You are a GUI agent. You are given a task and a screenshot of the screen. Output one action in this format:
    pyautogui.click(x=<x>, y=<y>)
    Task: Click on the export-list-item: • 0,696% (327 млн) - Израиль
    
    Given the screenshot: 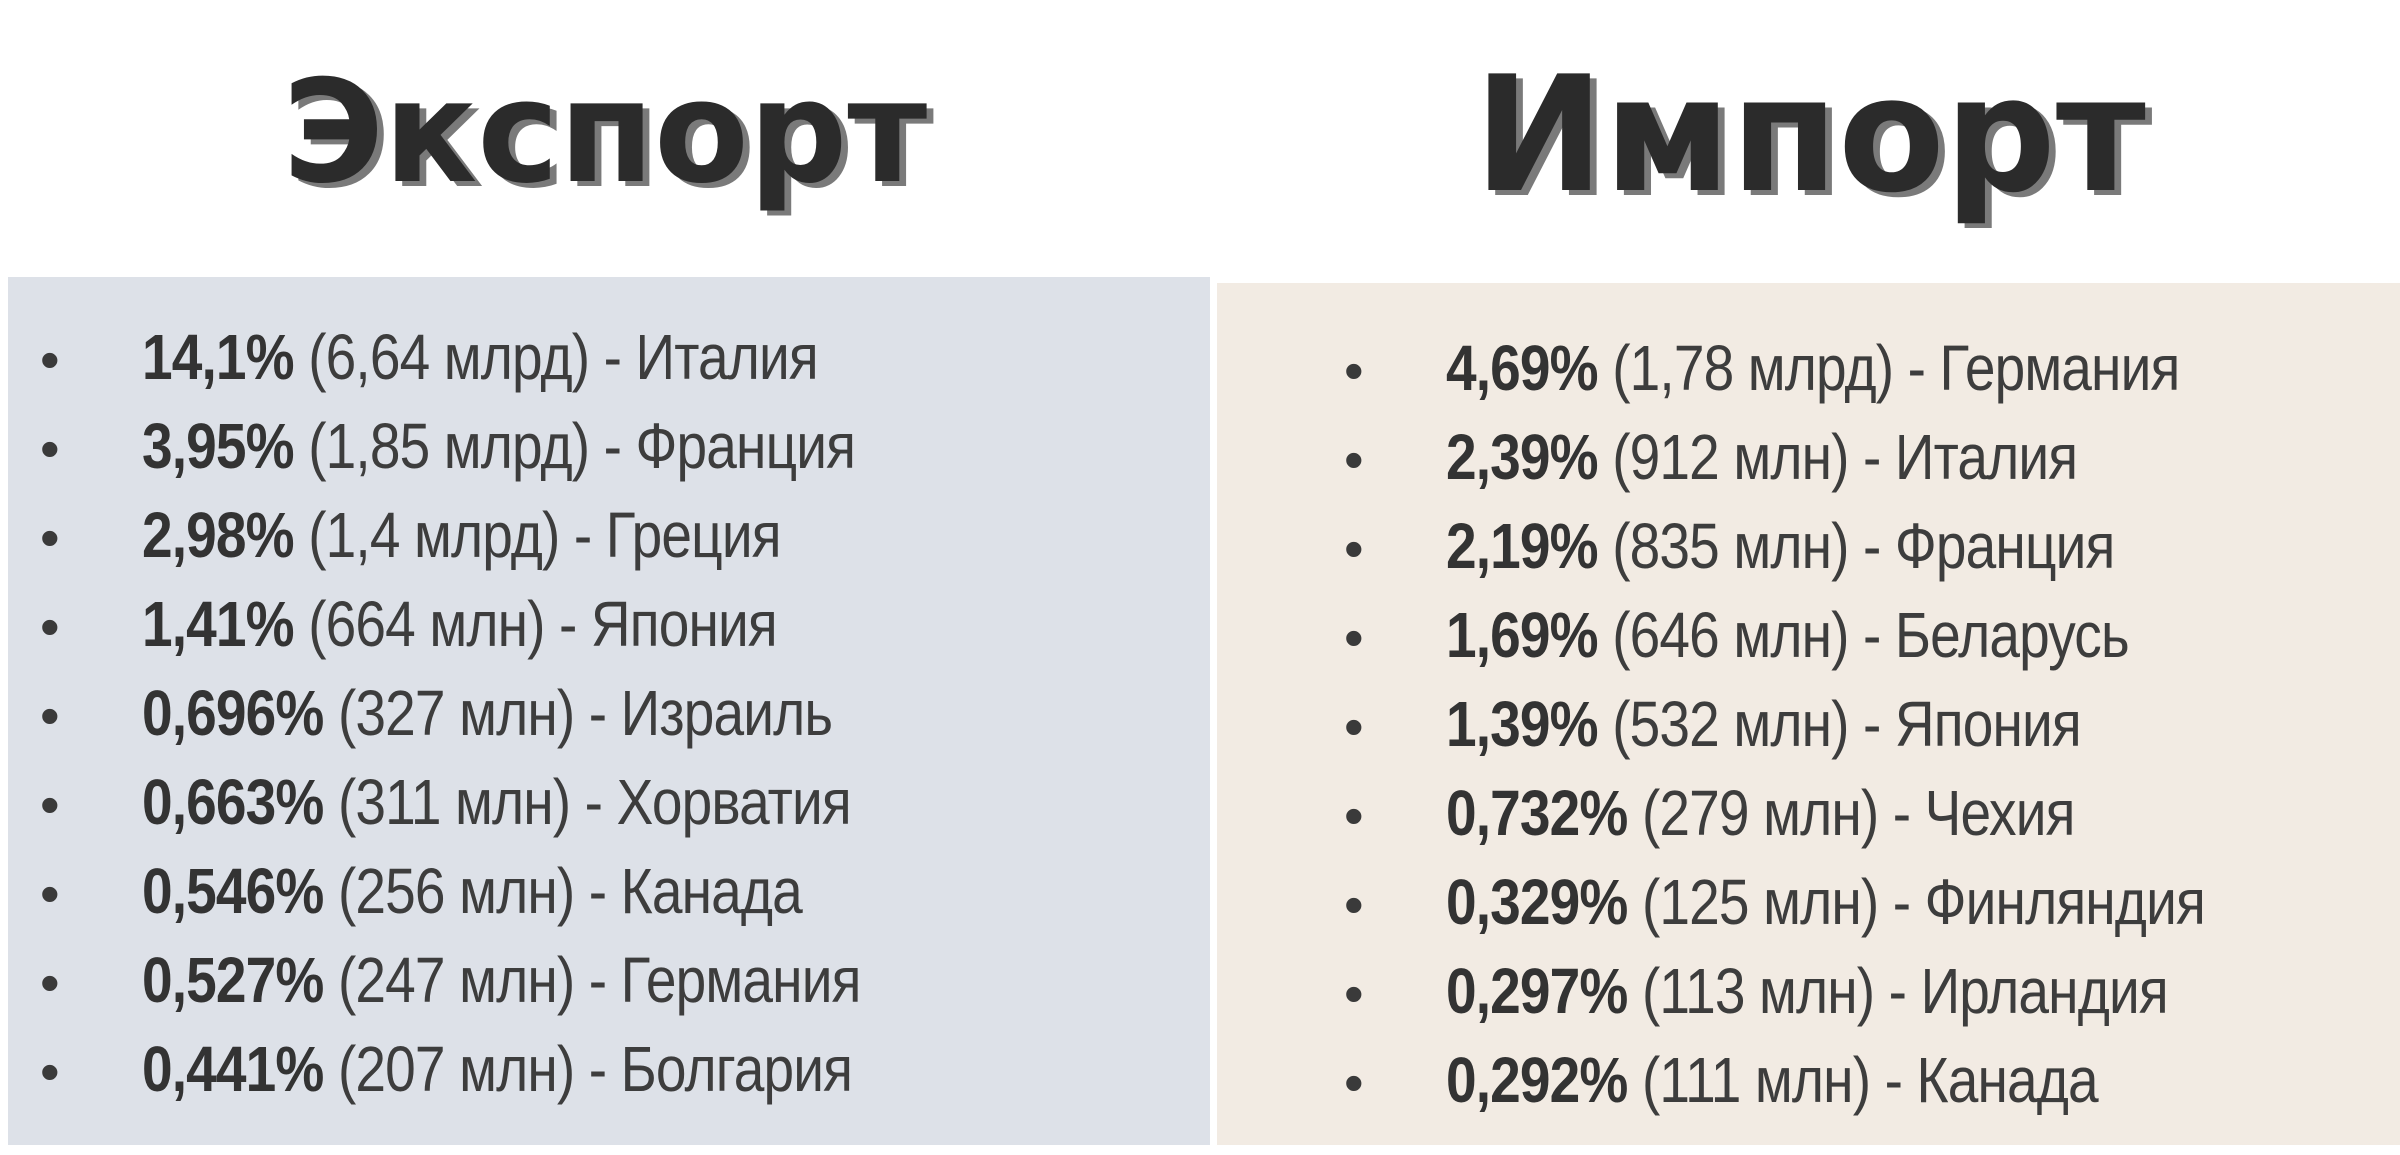 What is the action you would take?
    pyautogui.click(x=509, y=713)
    